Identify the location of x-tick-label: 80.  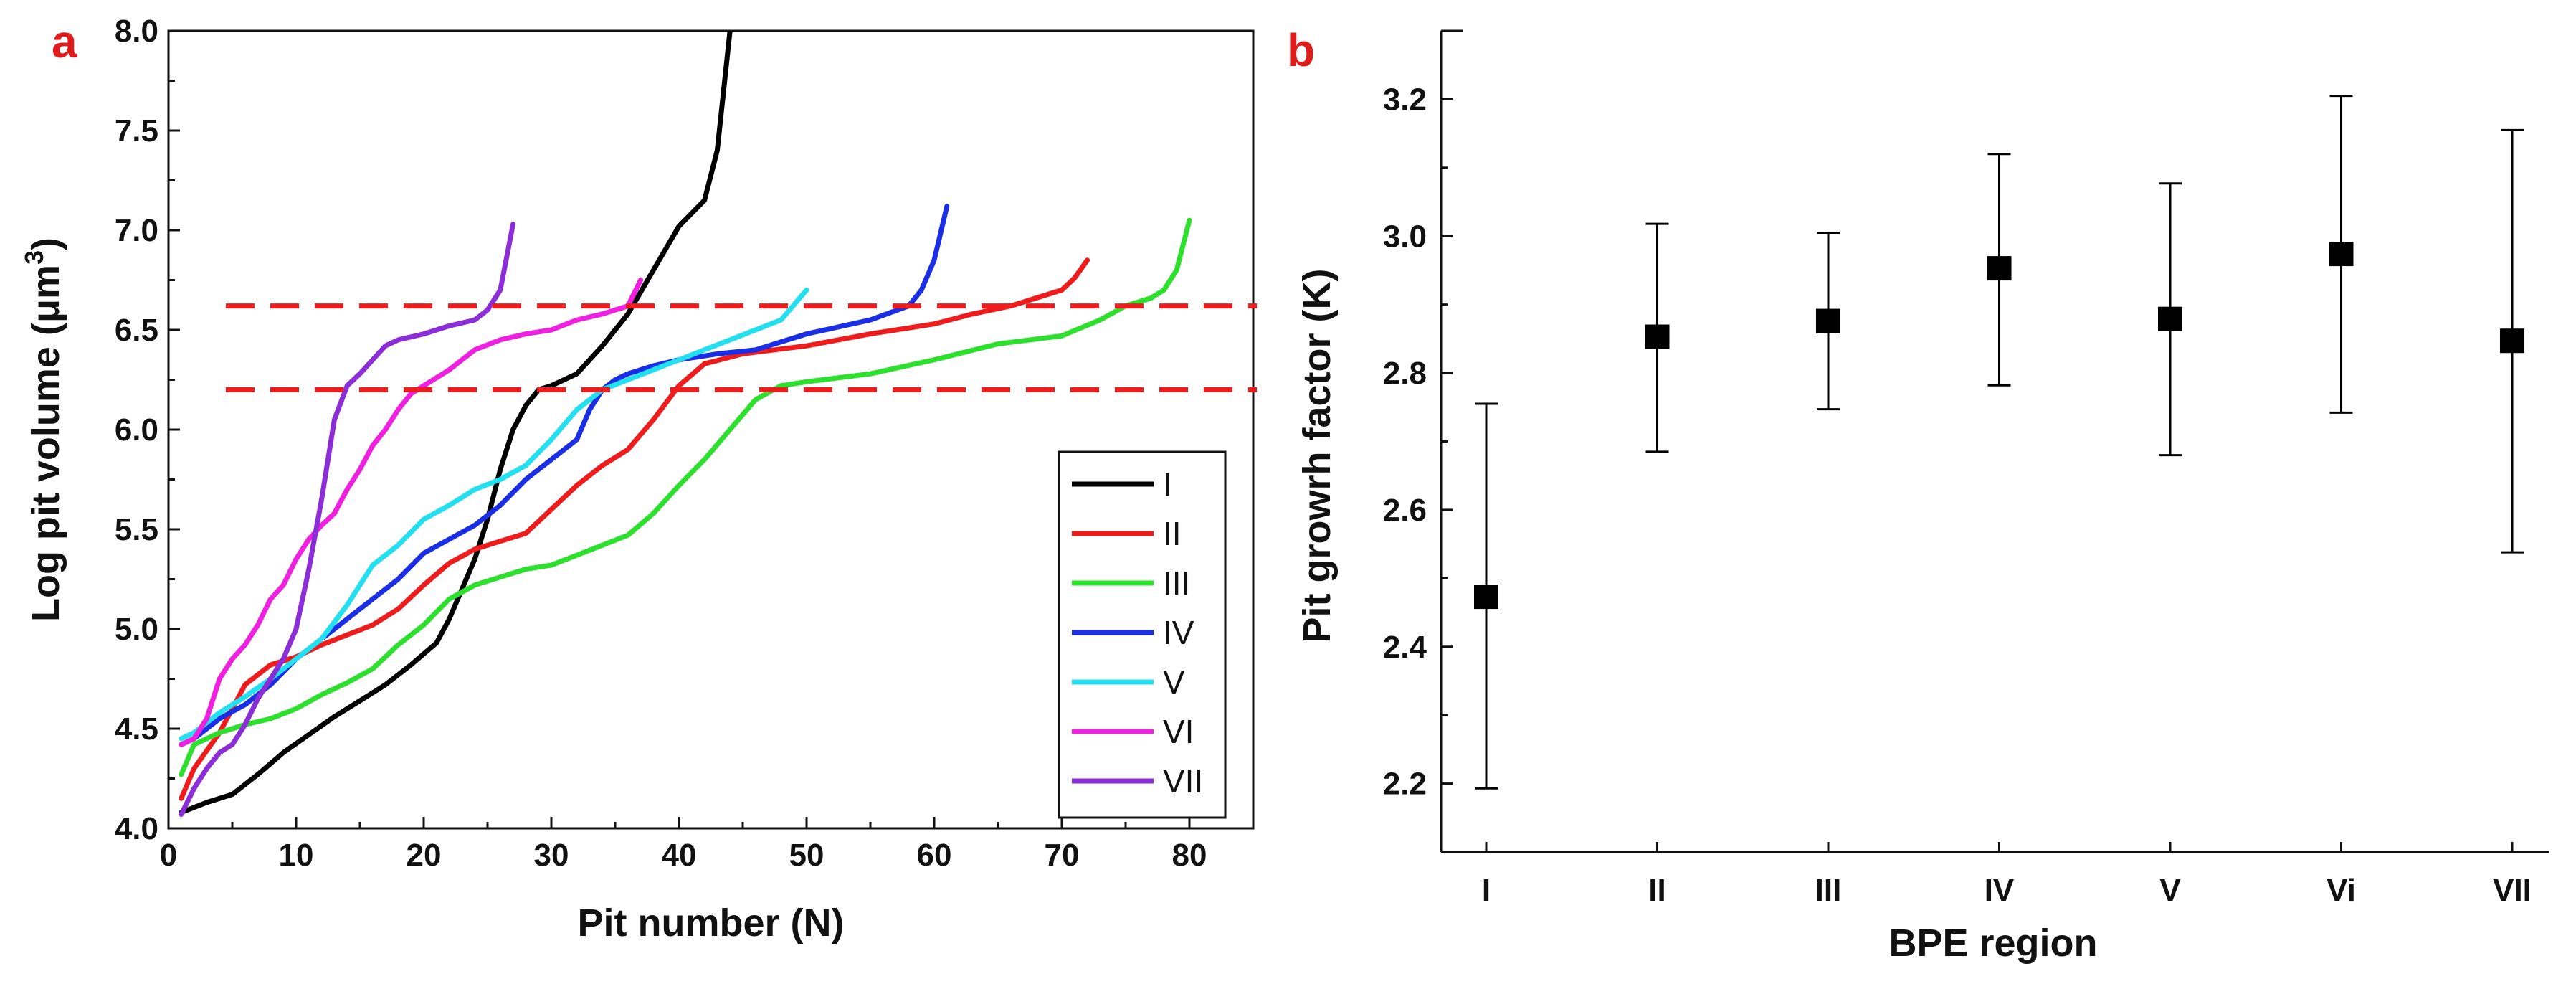
(1190, 855).